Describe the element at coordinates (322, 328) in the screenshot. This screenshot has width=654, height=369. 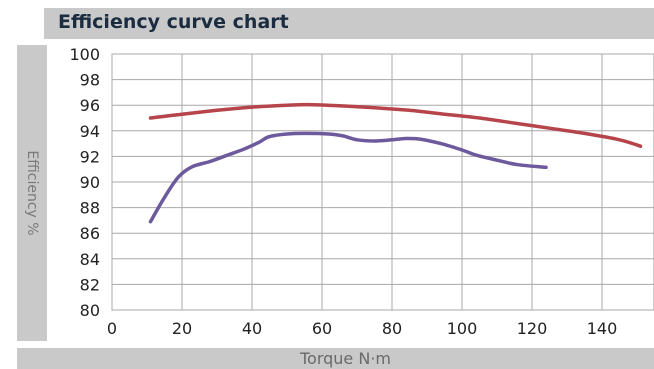
I see `x-tick-label: 60` at that location.